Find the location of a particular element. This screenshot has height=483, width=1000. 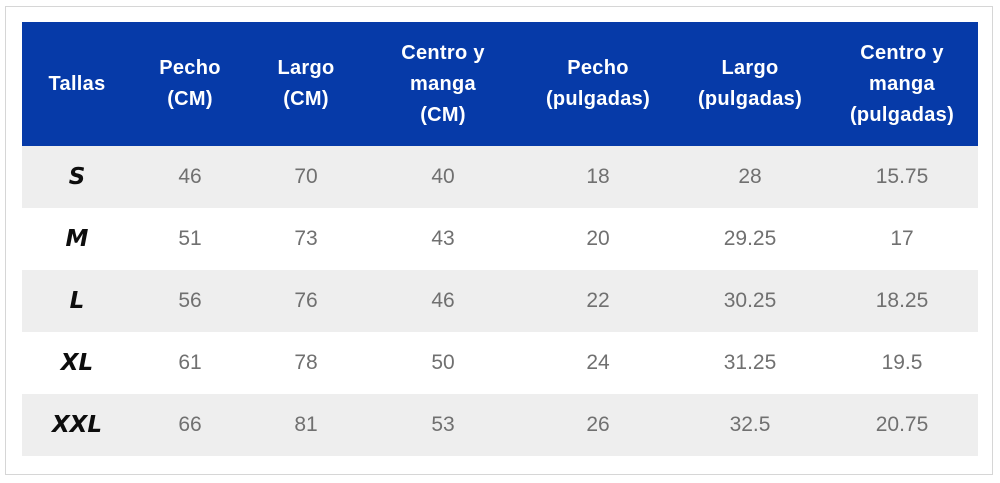

centro-manga-cm-value: 50 is located at coordinates (443, 362).